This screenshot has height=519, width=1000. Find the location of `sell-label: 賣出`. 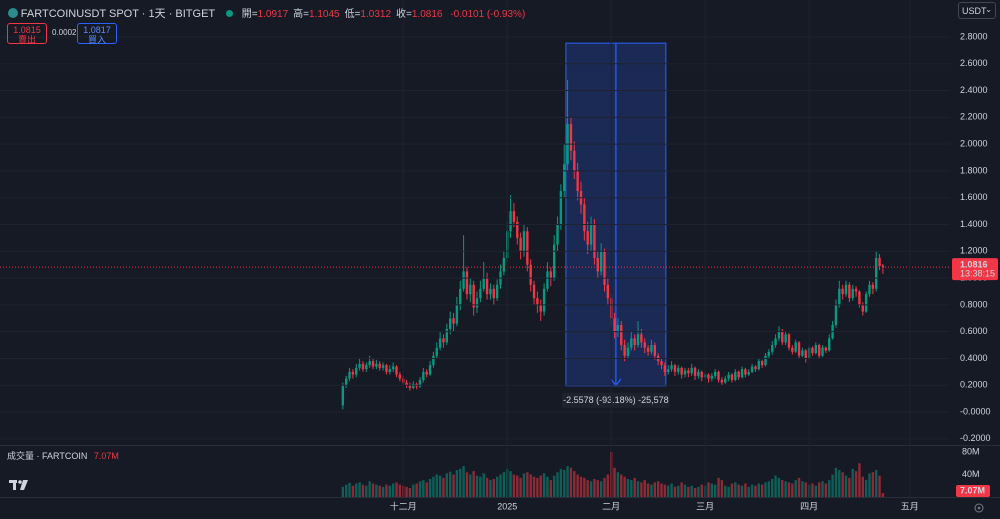

sell-label: 賣出 is located at coordinates (26, 40).